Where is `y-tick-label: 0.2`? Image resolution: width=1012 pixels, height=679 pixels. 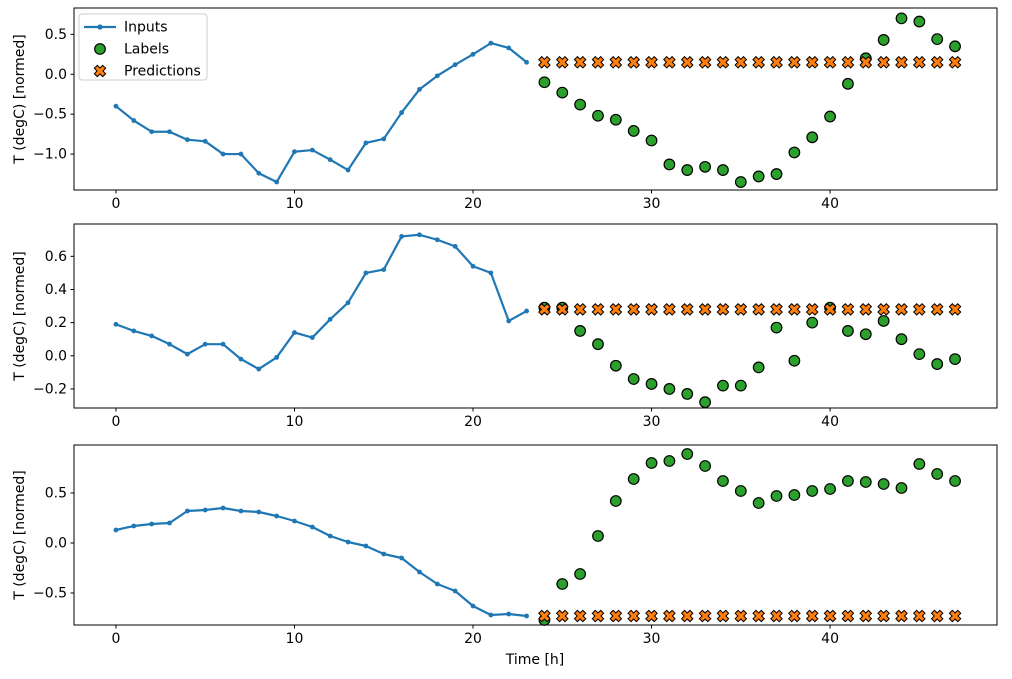 y-tick-label: 0.2 is located at coordinates (56, 323).